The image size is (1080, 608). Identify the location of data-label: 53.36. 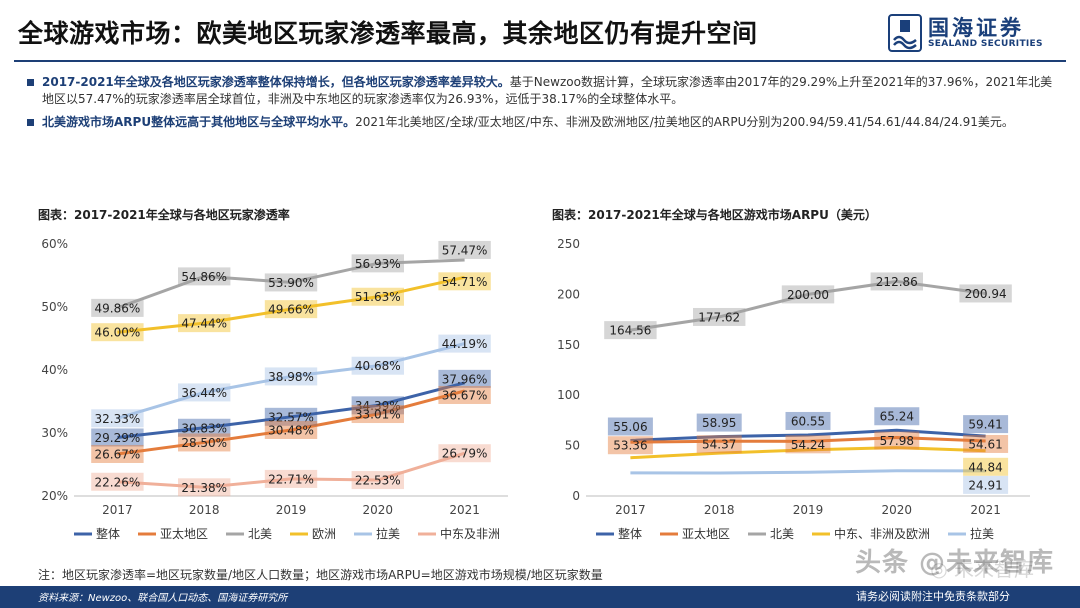
(630, 445).